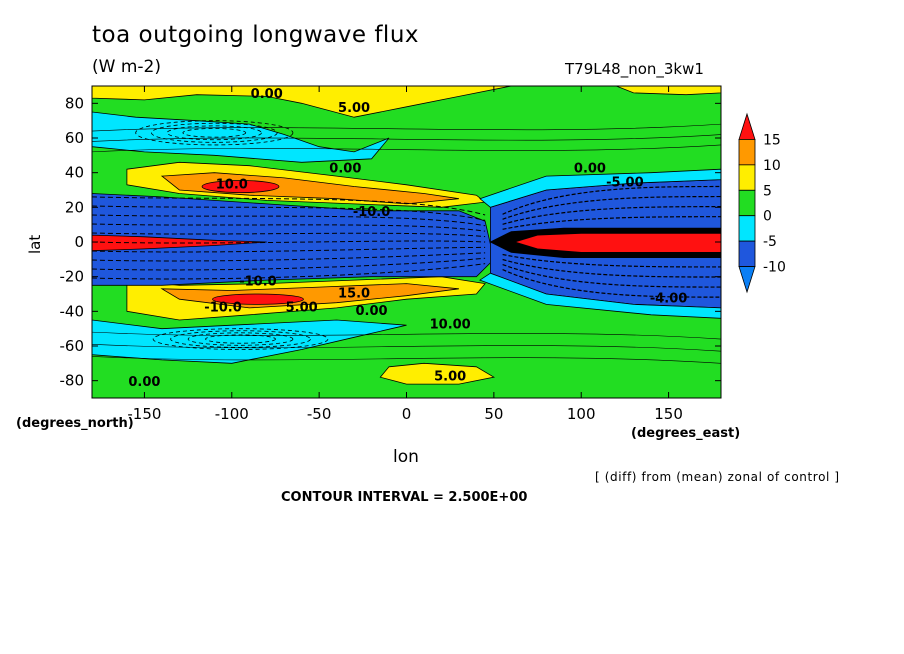 The height and width of the screenshot is (654, 904). Describe the element at coordinates (634, 69) in the screenshot. I see `run-id-label: T79L48_non_3kw1` at that location.